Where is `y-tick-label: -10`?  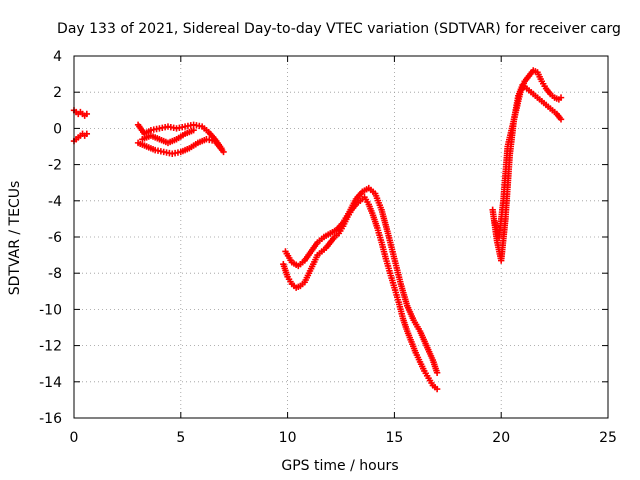
y-tick-label: -10 is located at coordinates (50, 310).